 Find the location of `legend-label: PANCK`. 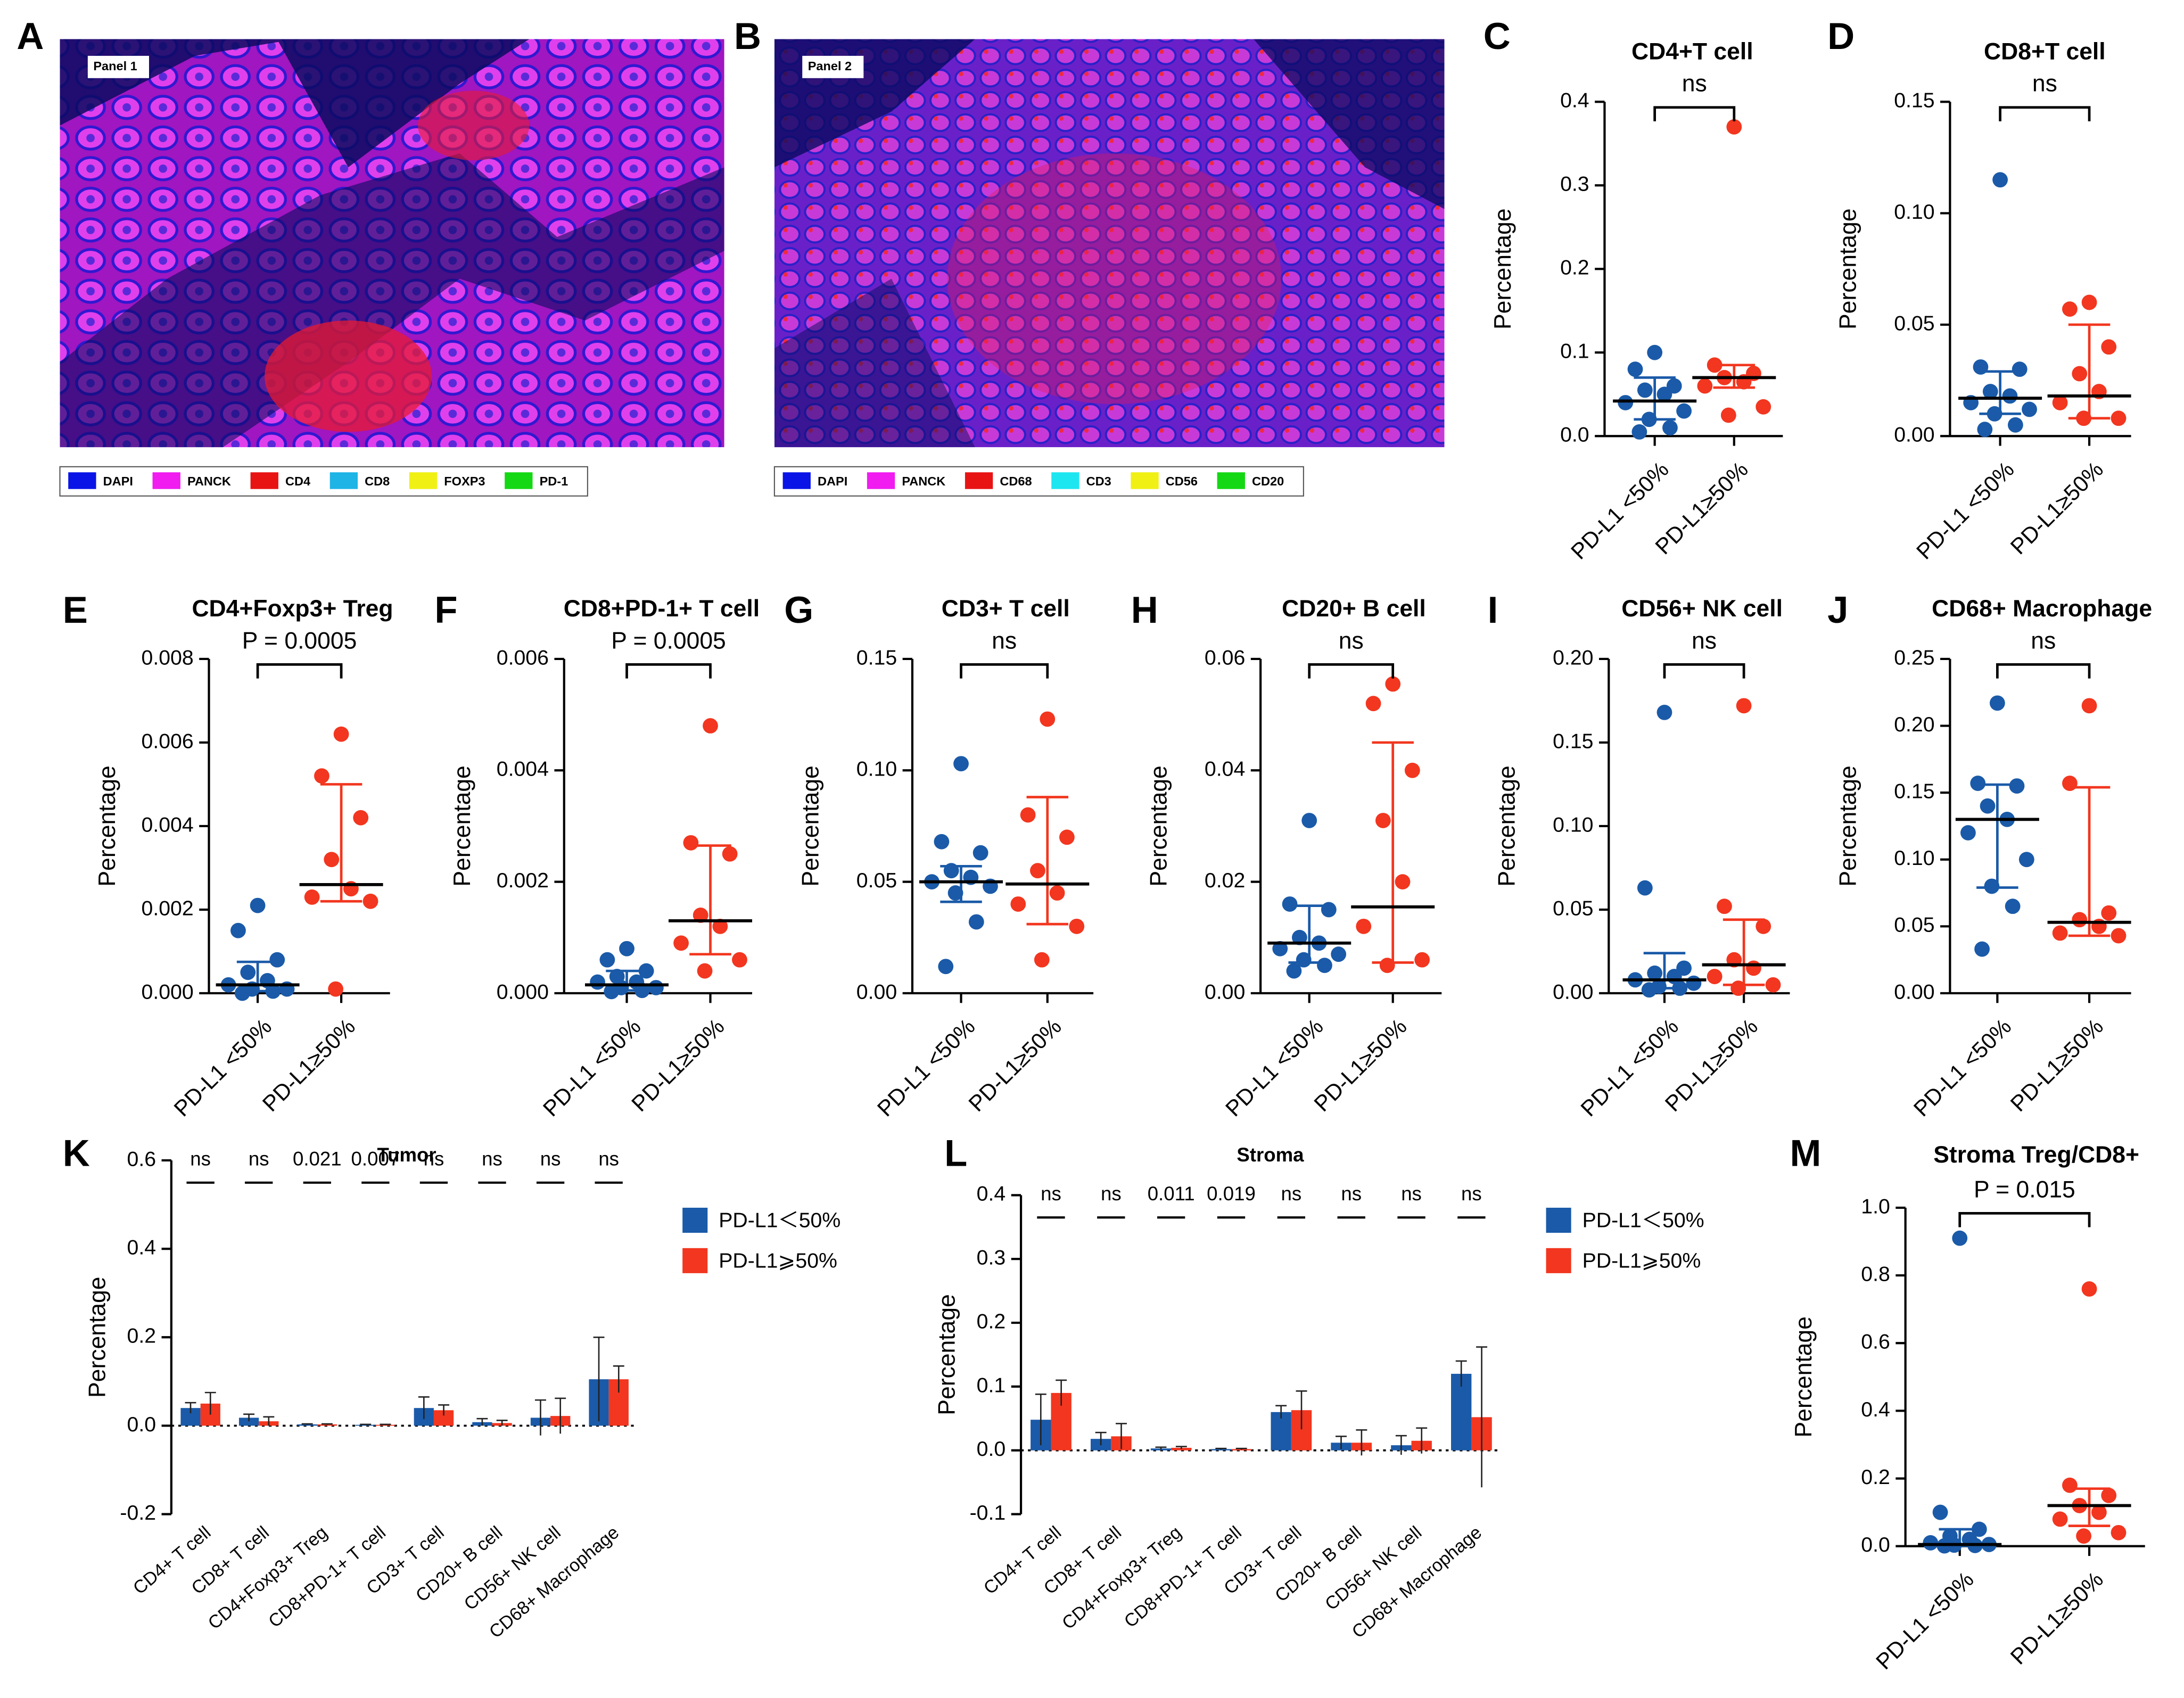

legend-label: PANCK is located at coordinates (923, 481).